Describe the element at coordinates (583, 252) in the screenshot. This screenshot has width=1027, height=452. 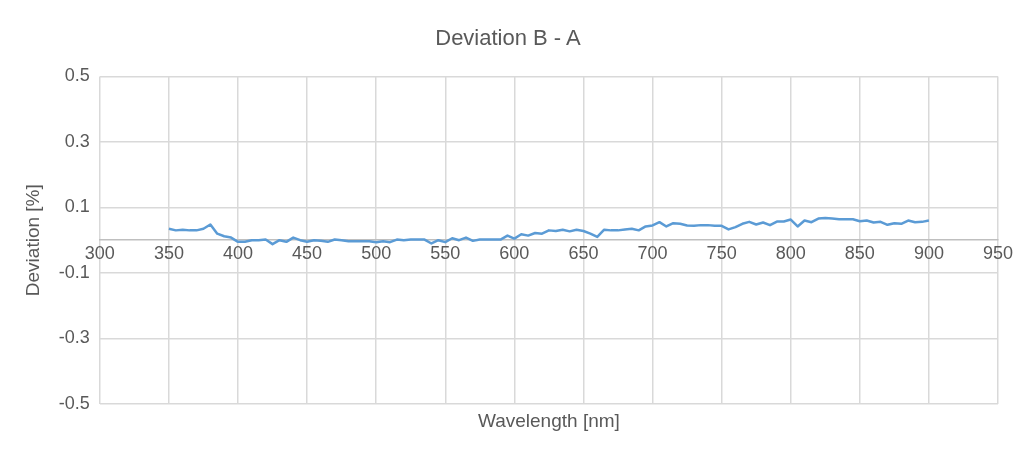
I see `x-tick-label: 650` at that location.